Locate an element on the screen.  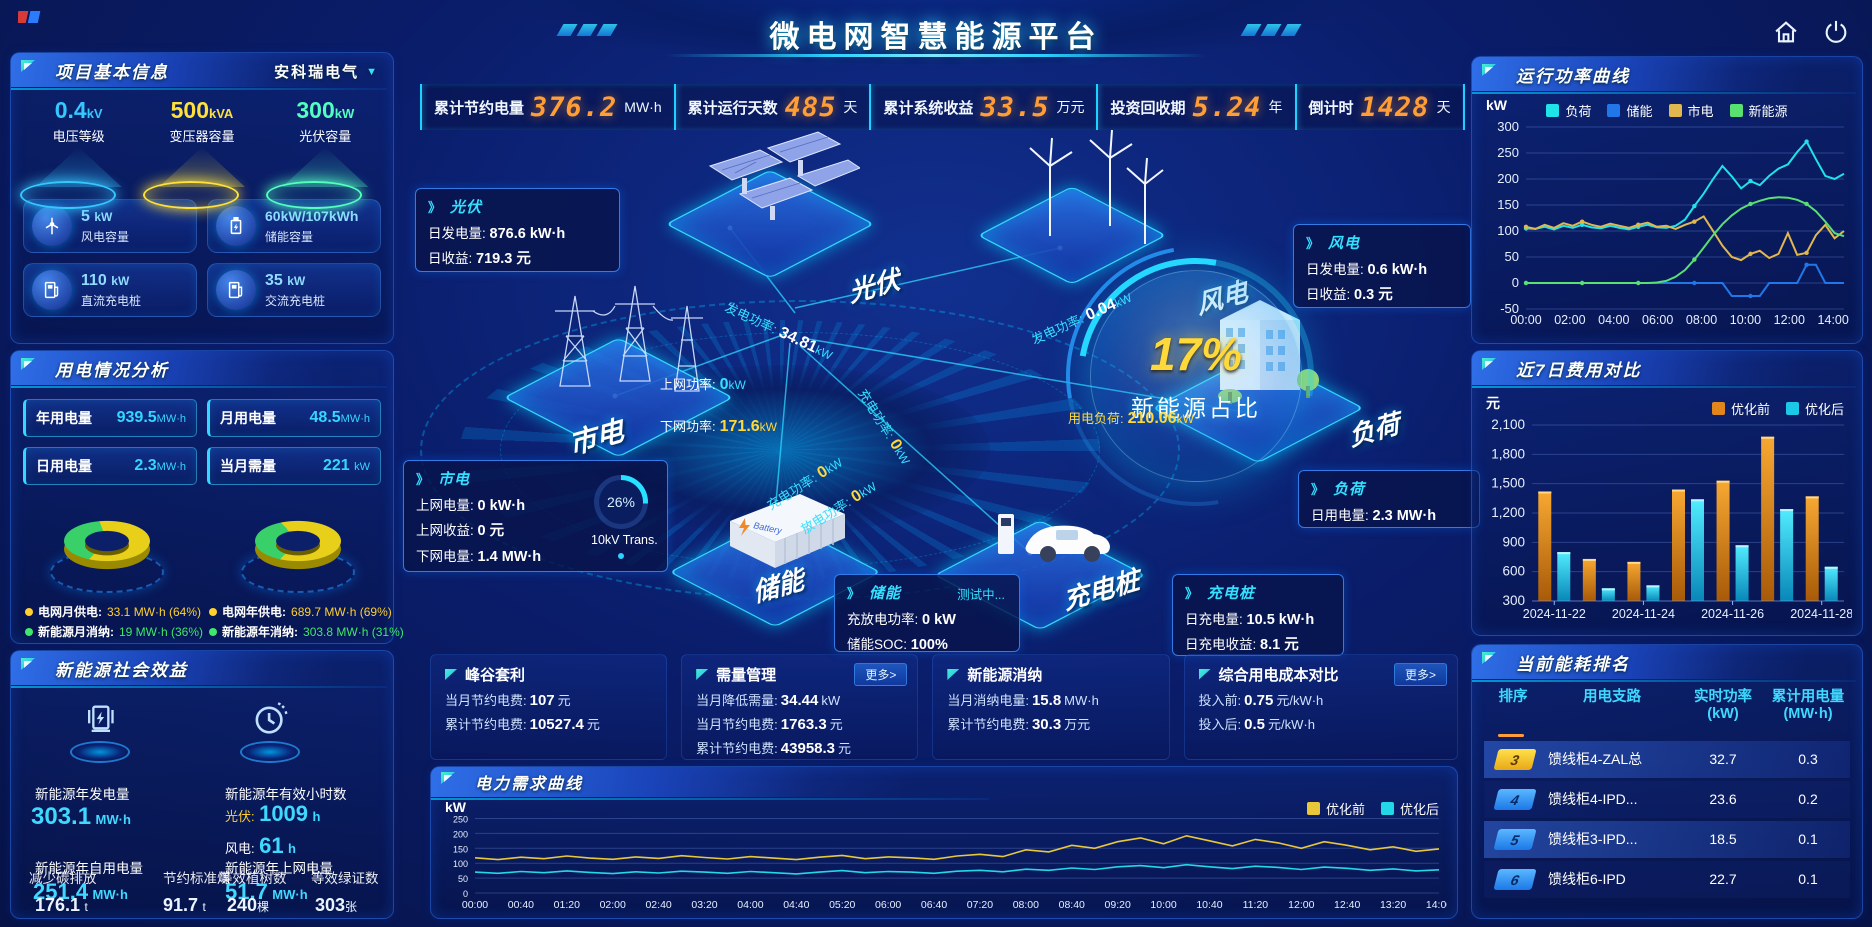
svg-text: -50 is located at coordinates (1509, 308).